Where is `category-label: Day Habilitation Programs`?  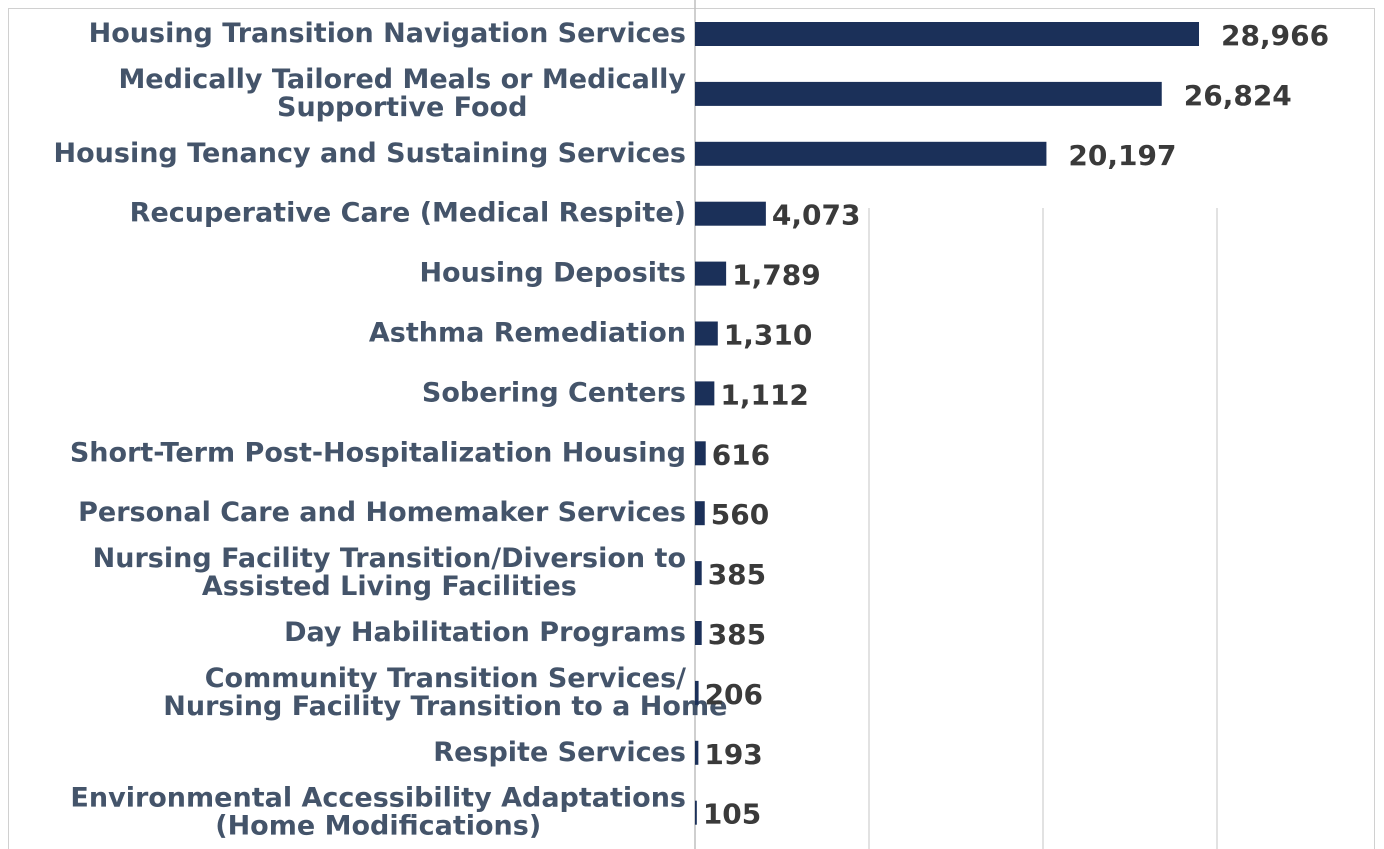
category-label: Day Habilitation Programs is located at coordinates (485, 632).